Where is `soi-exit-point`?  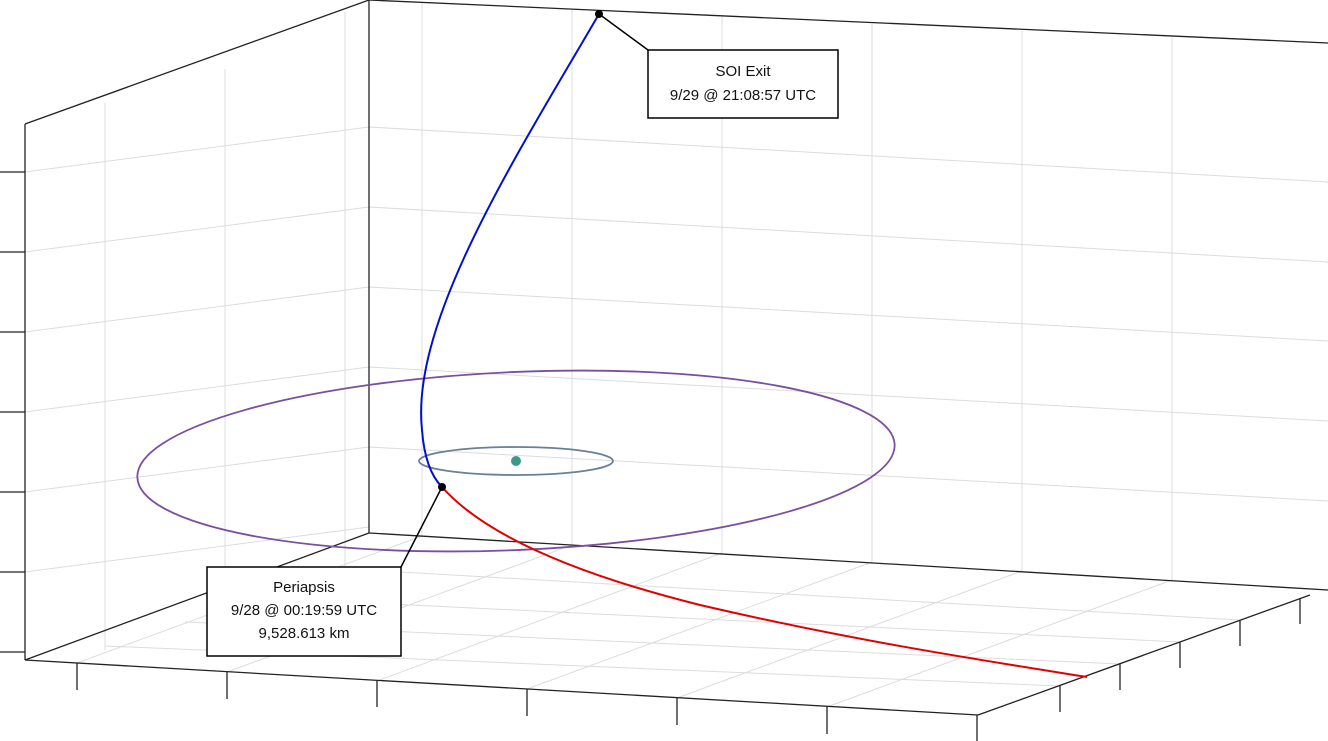
soi-exit-point is located at coordinates (599, 14).